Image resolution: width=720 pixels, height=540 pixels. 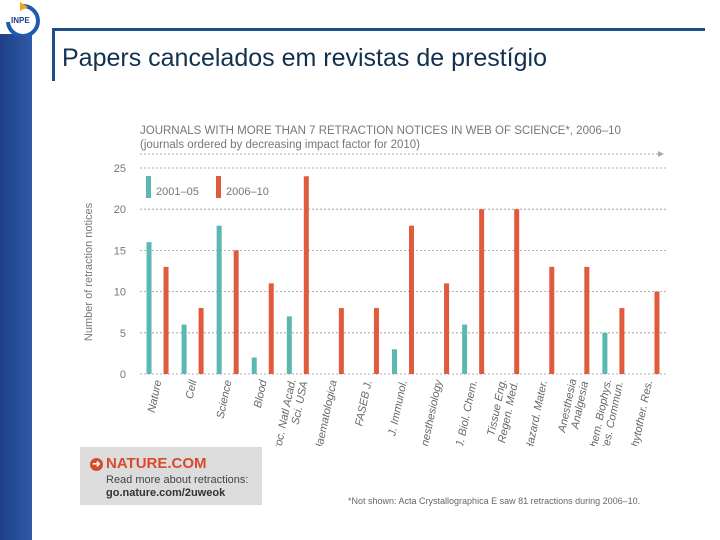 What do you see at coordinates (605, 412) in the screenshot?
I see `x-tick-13: Biochem. Biophys.Res. Commun.` at bounding box center [605, 412].